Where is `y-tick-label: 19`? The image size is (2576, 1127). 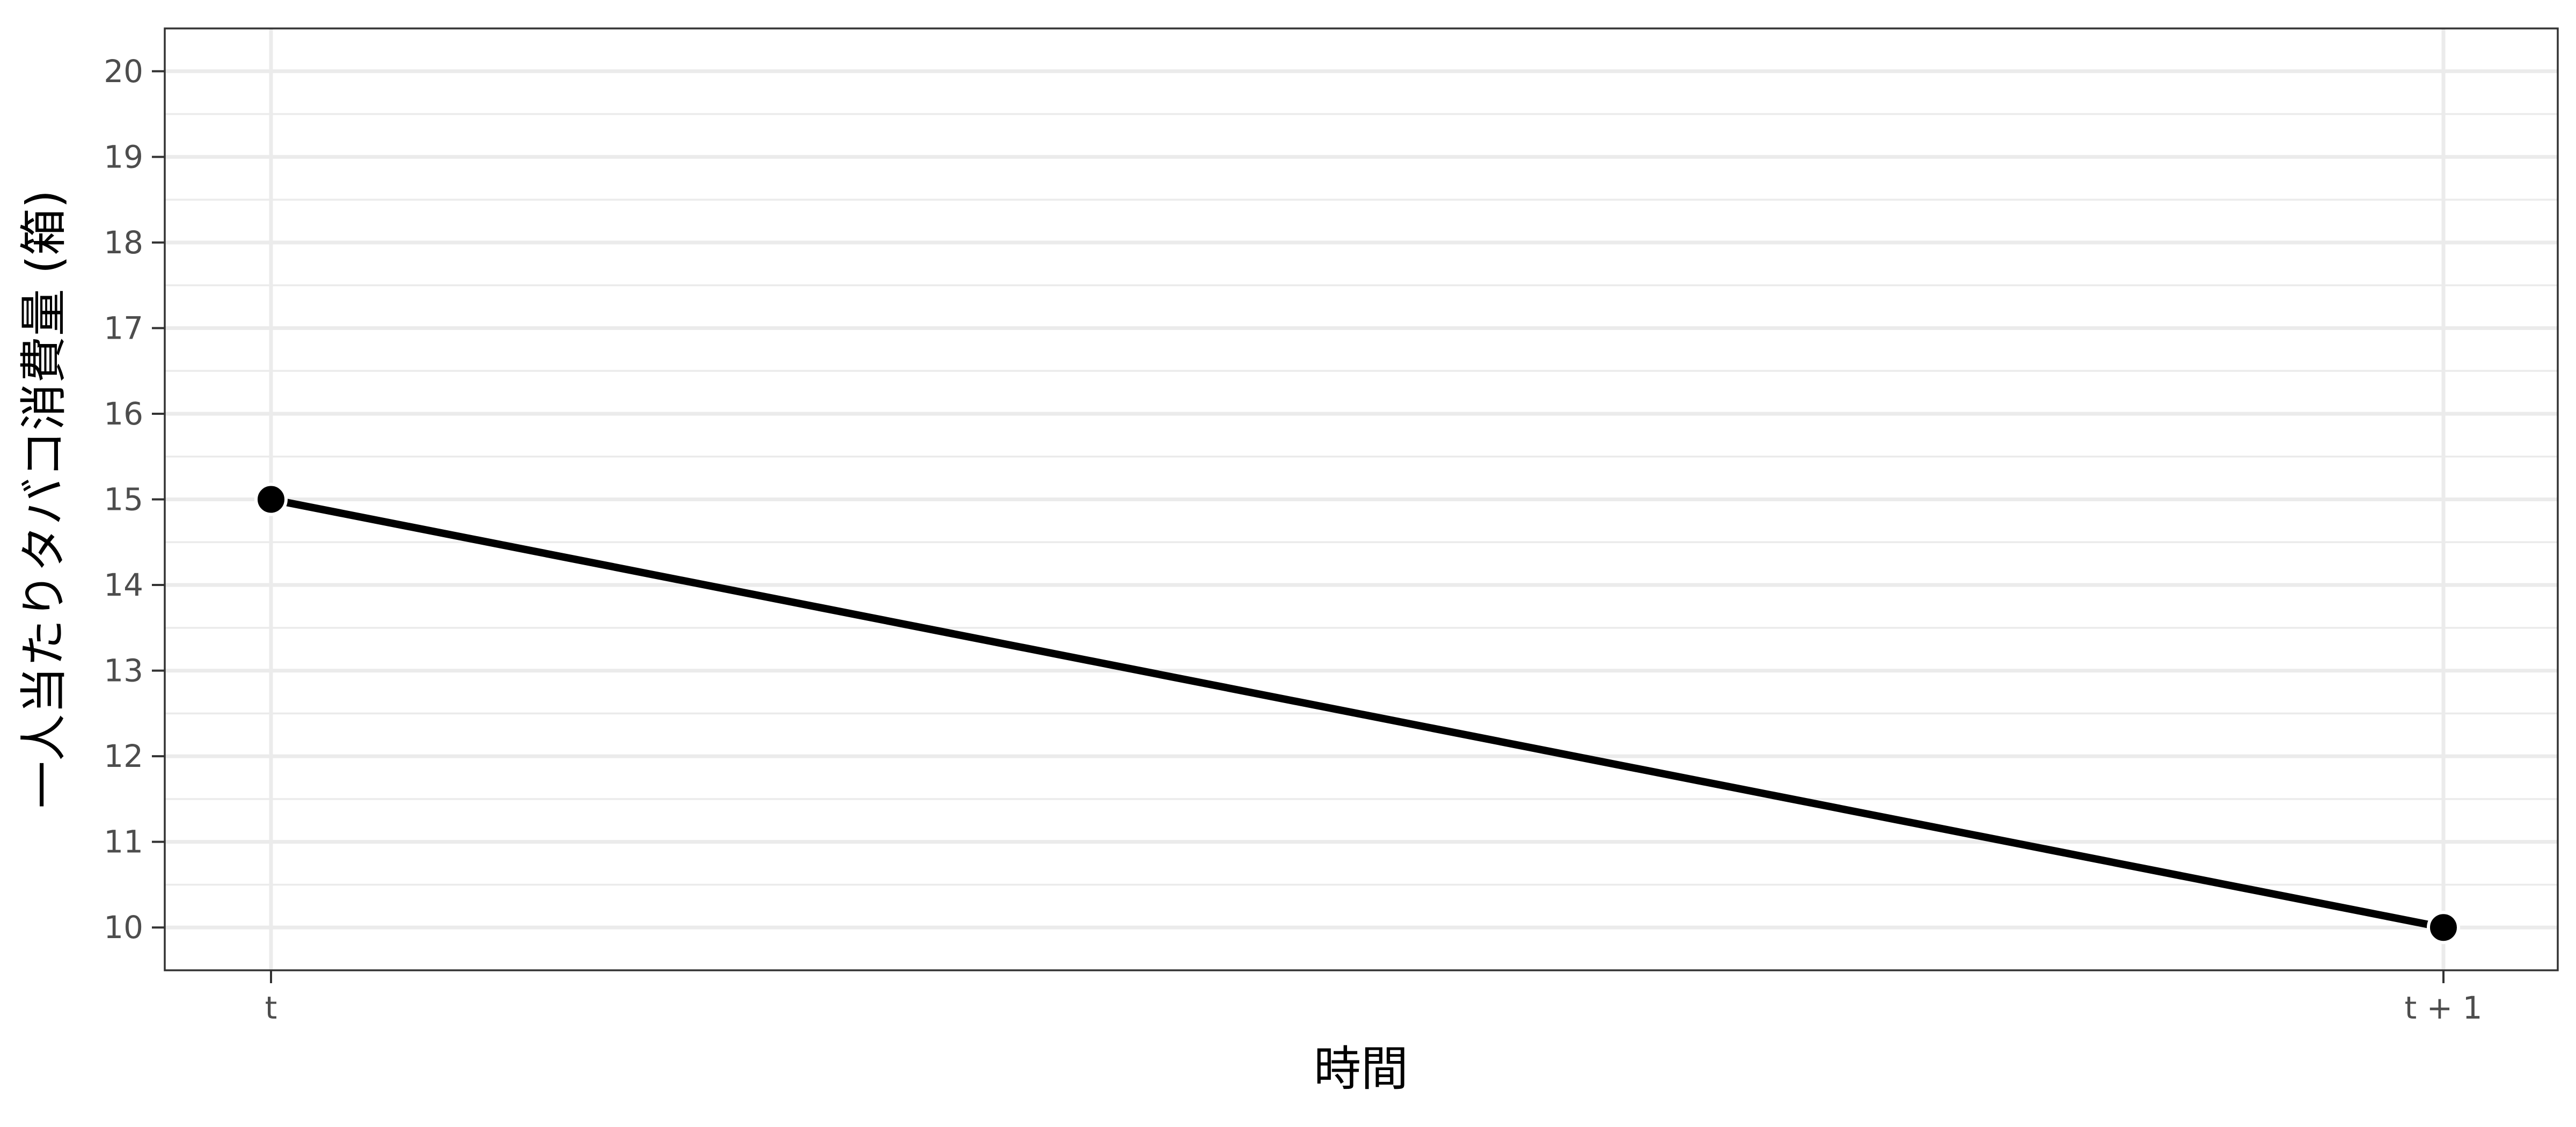
y-tick-label: 19 is located at coordinates (123, 156).